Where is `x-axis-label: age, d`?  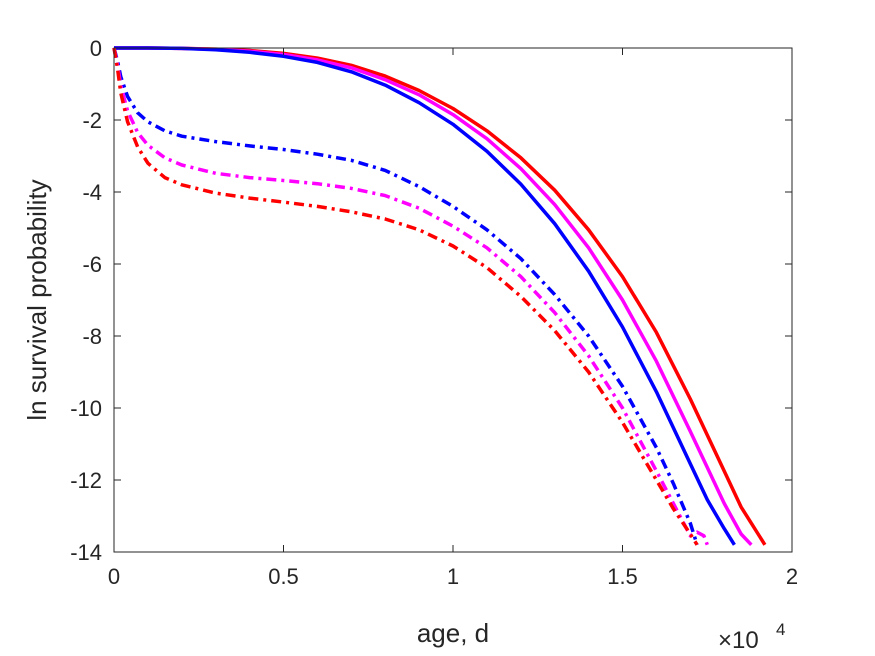 x-axis-label: age, d is located at coordinates (453, 633).